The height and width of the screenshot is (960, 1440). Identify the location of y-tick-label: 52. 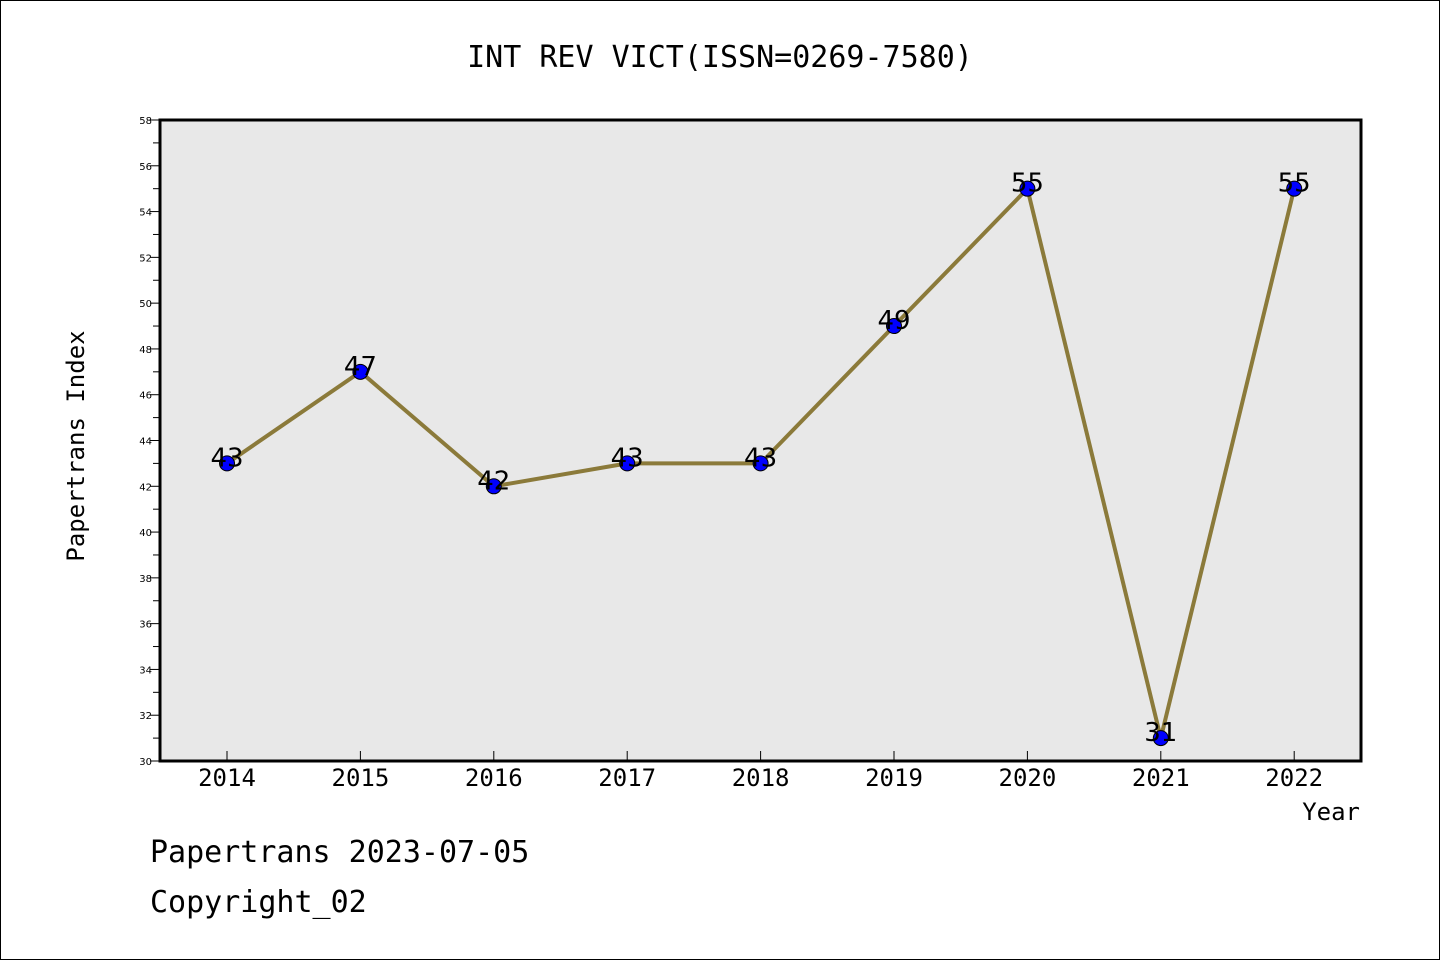
(145, 258).